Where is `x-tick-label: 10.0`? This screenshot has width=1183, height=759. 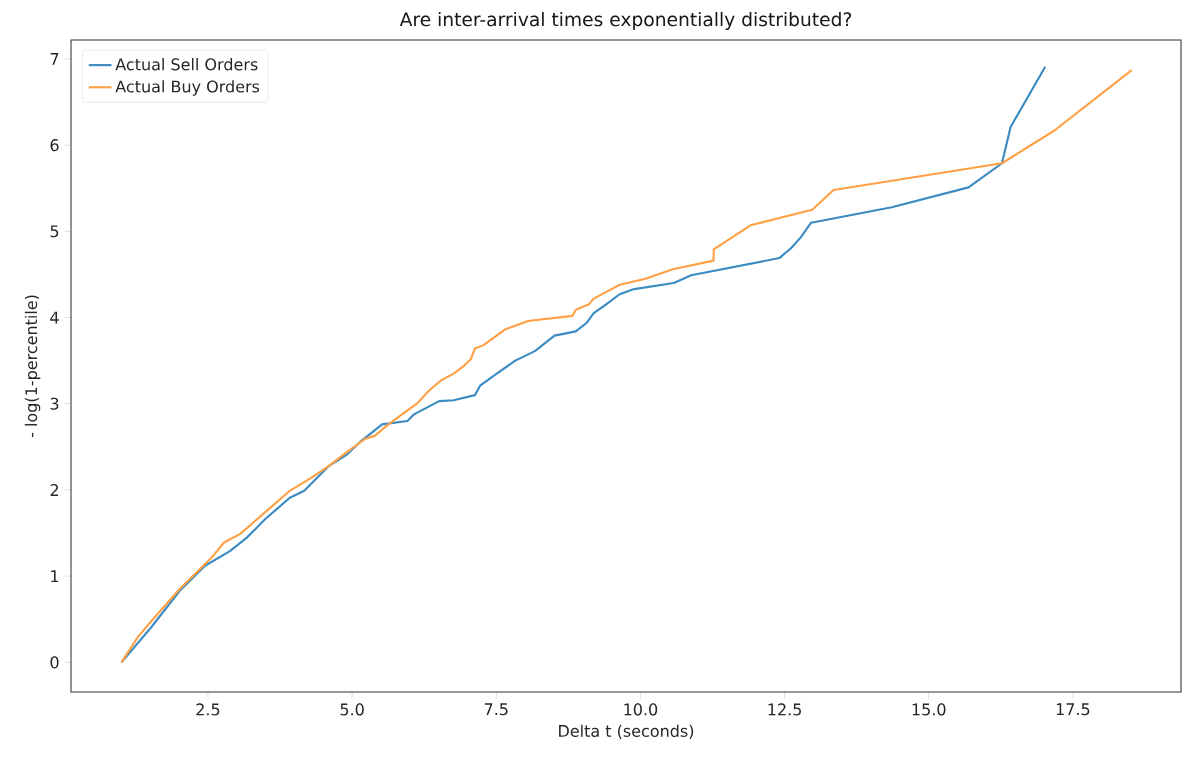 x-tick-label: 10.0 is located at coordinates (641, 709).